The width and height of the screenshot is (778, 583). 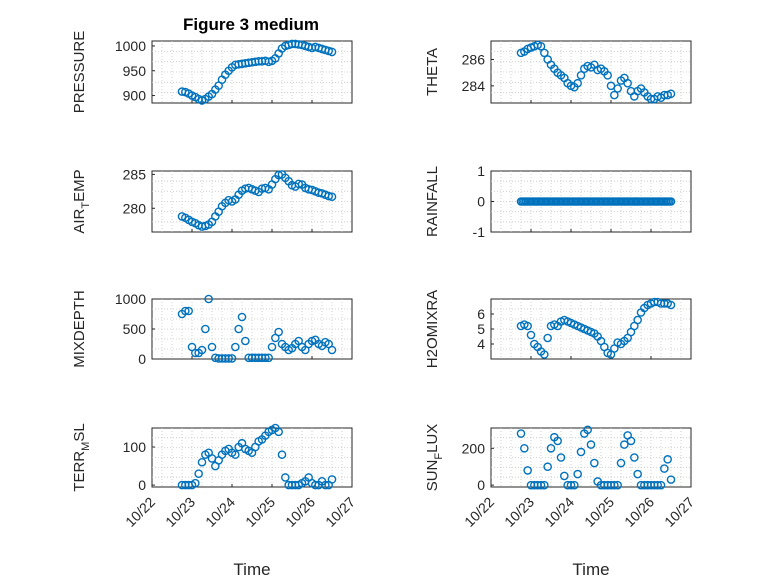 What do you see at coordinates (432, 72) in the screenshot?
I see `y-axis-label: THETA` at bounding box center [432, 72].